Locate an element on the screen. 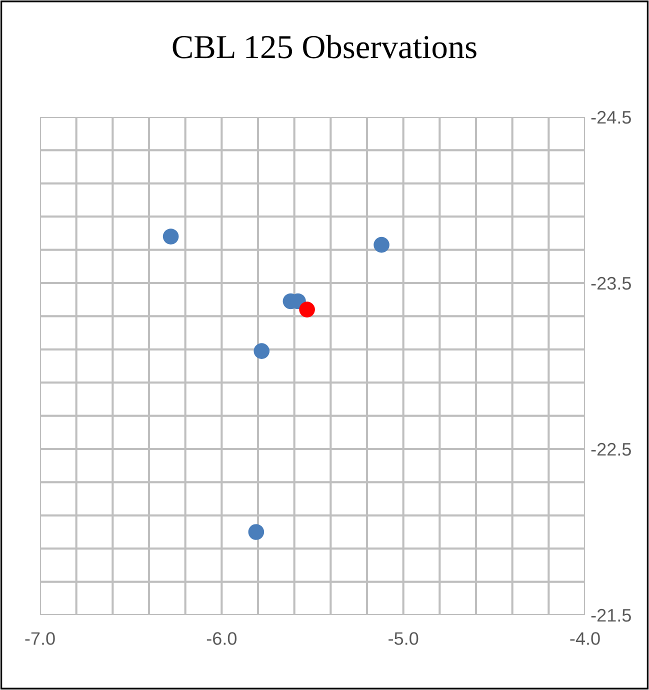 The height and width of the screenshot is (690, 649). chart-title: CBL 125 Observations is located at coordinates (324, 46).